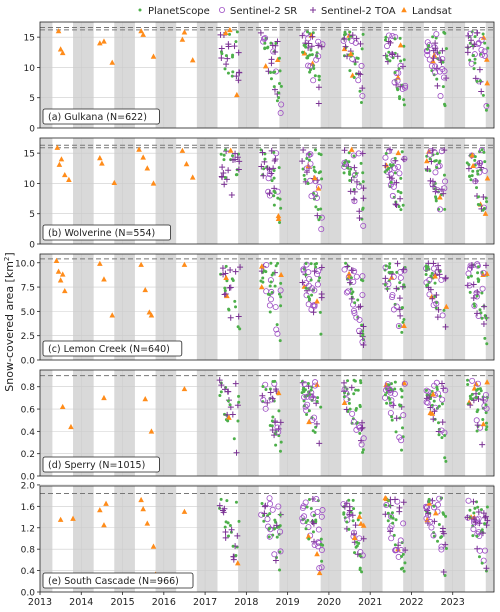 Image resolution: width=500 pixels, height=612 pixels. I want to click on panel-label: (d) Sperry (N=1015), so click(96, 465).